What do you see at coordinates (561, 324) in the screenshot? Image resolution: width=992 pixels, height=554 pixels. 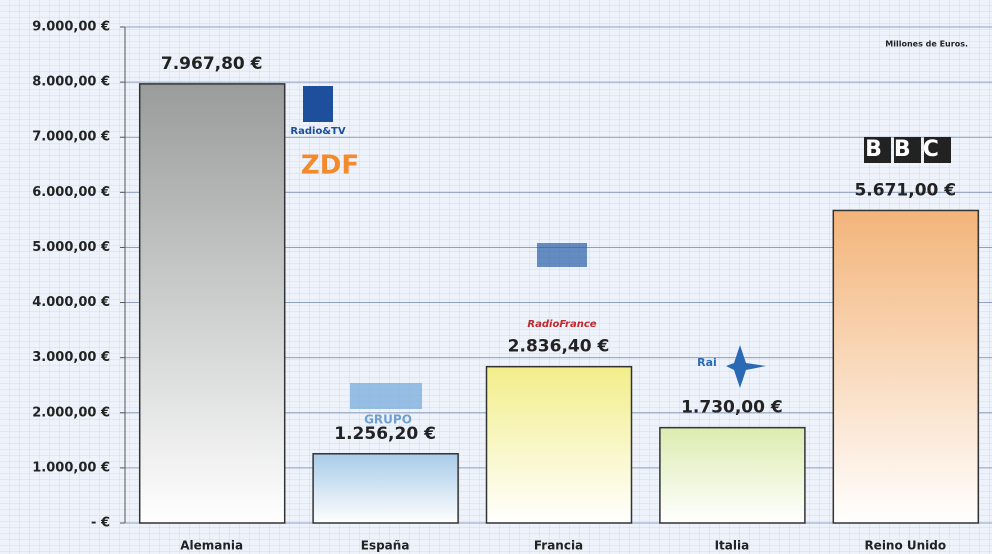 I see `logo-text: RadioFrance` at bounding box center [561, 324].